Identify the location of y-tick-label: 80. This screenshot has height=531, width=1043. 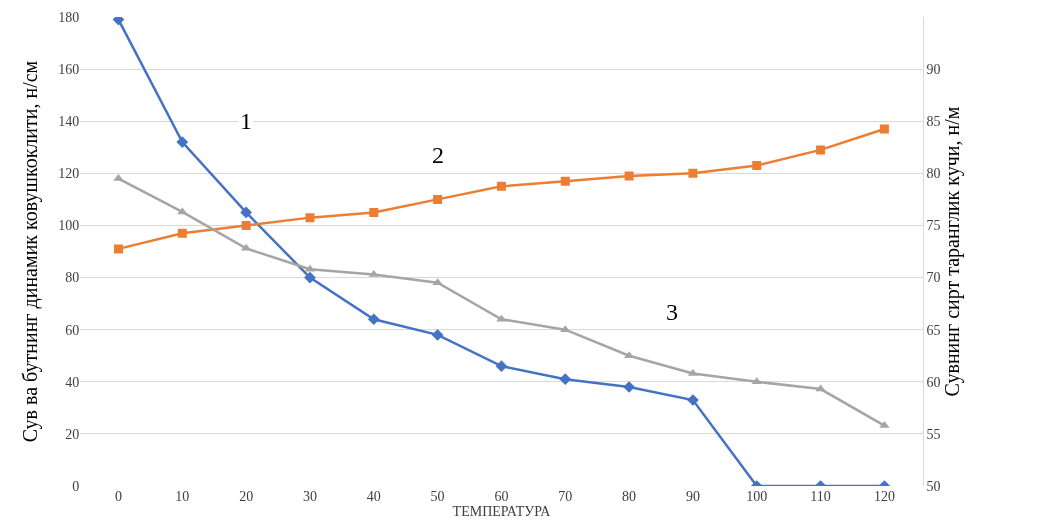
(72, 278).